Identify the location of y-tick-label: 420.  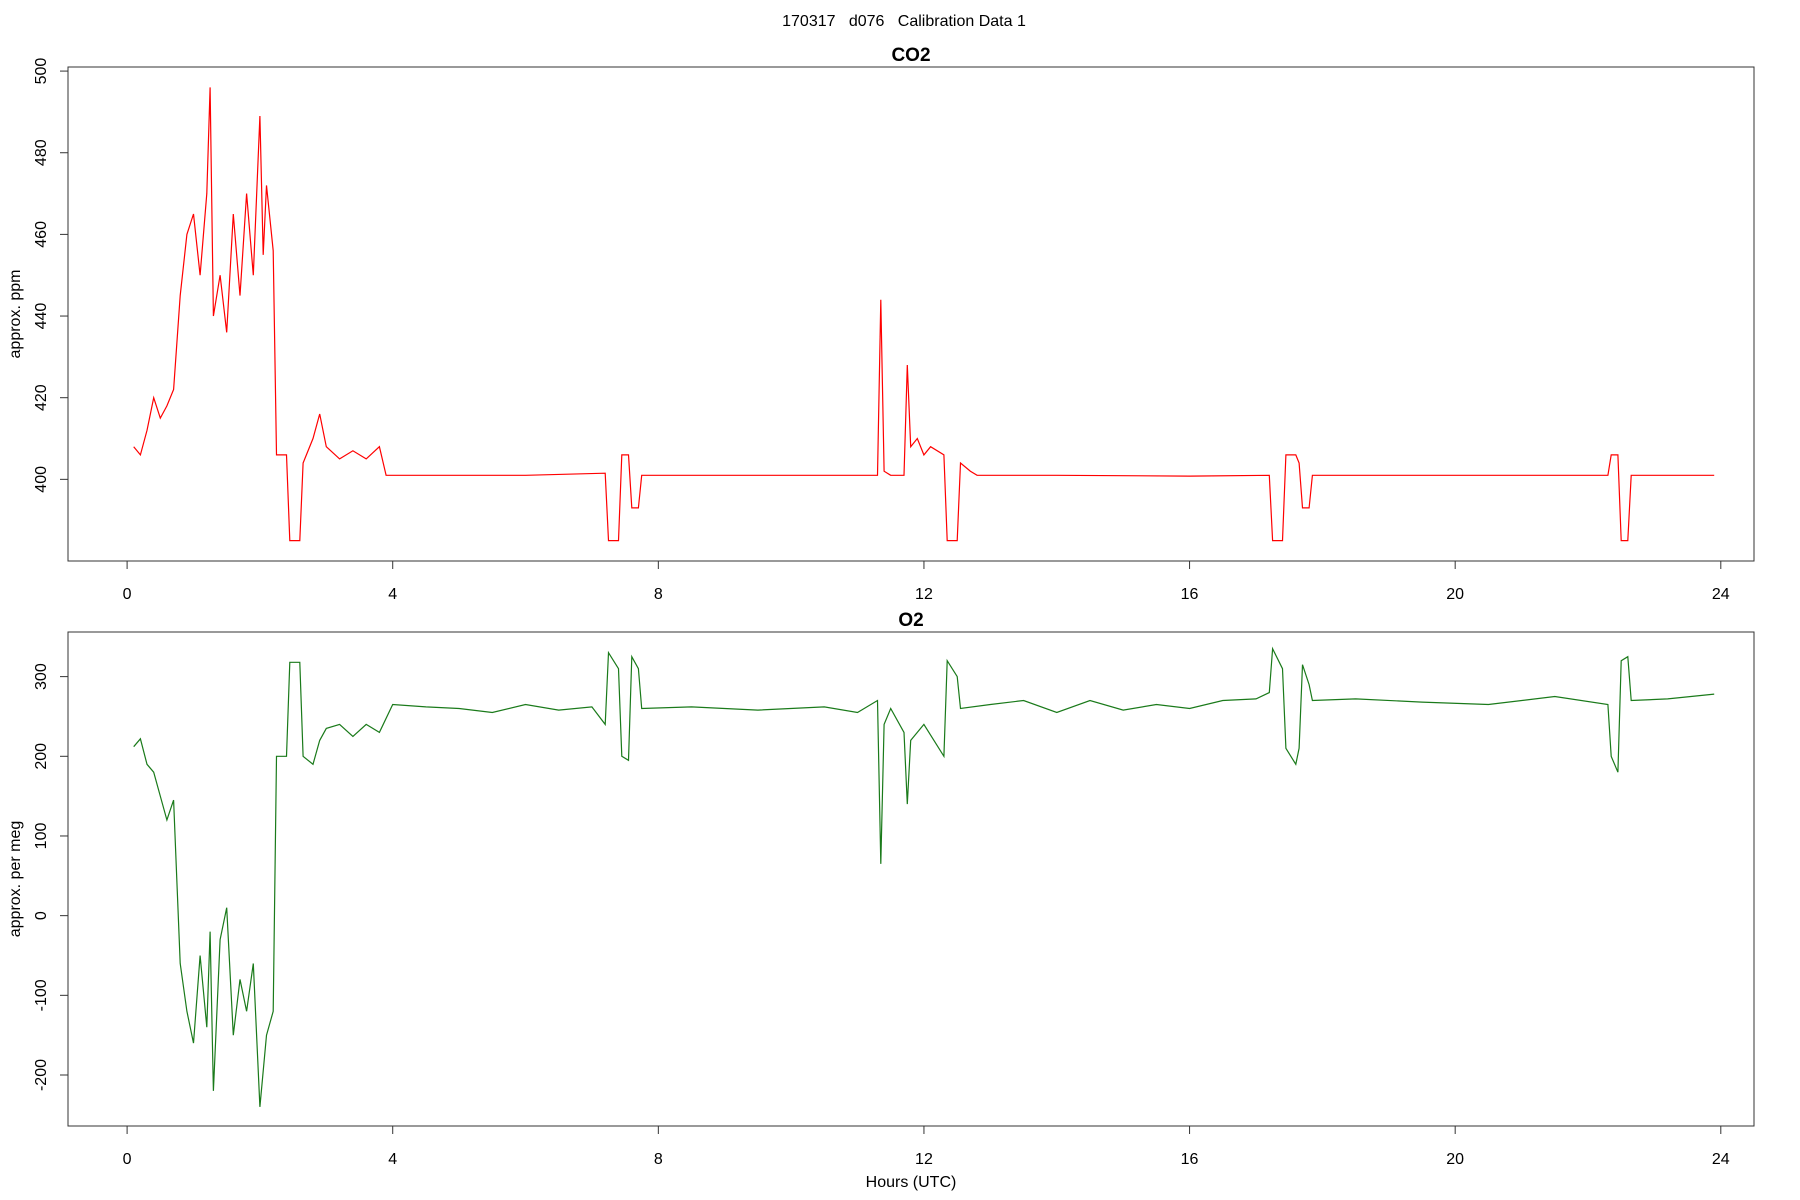
(41, 397).